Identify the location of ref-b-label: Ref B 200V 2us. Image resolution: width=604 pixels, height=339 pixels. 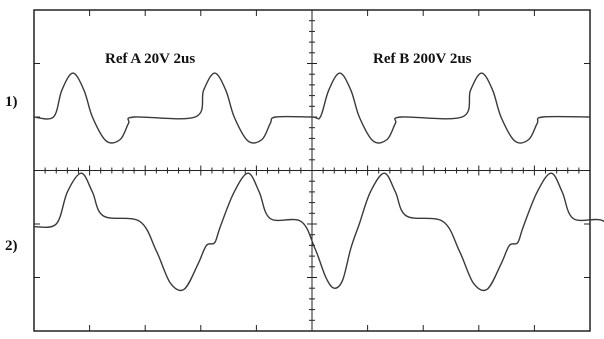
(422, 59).